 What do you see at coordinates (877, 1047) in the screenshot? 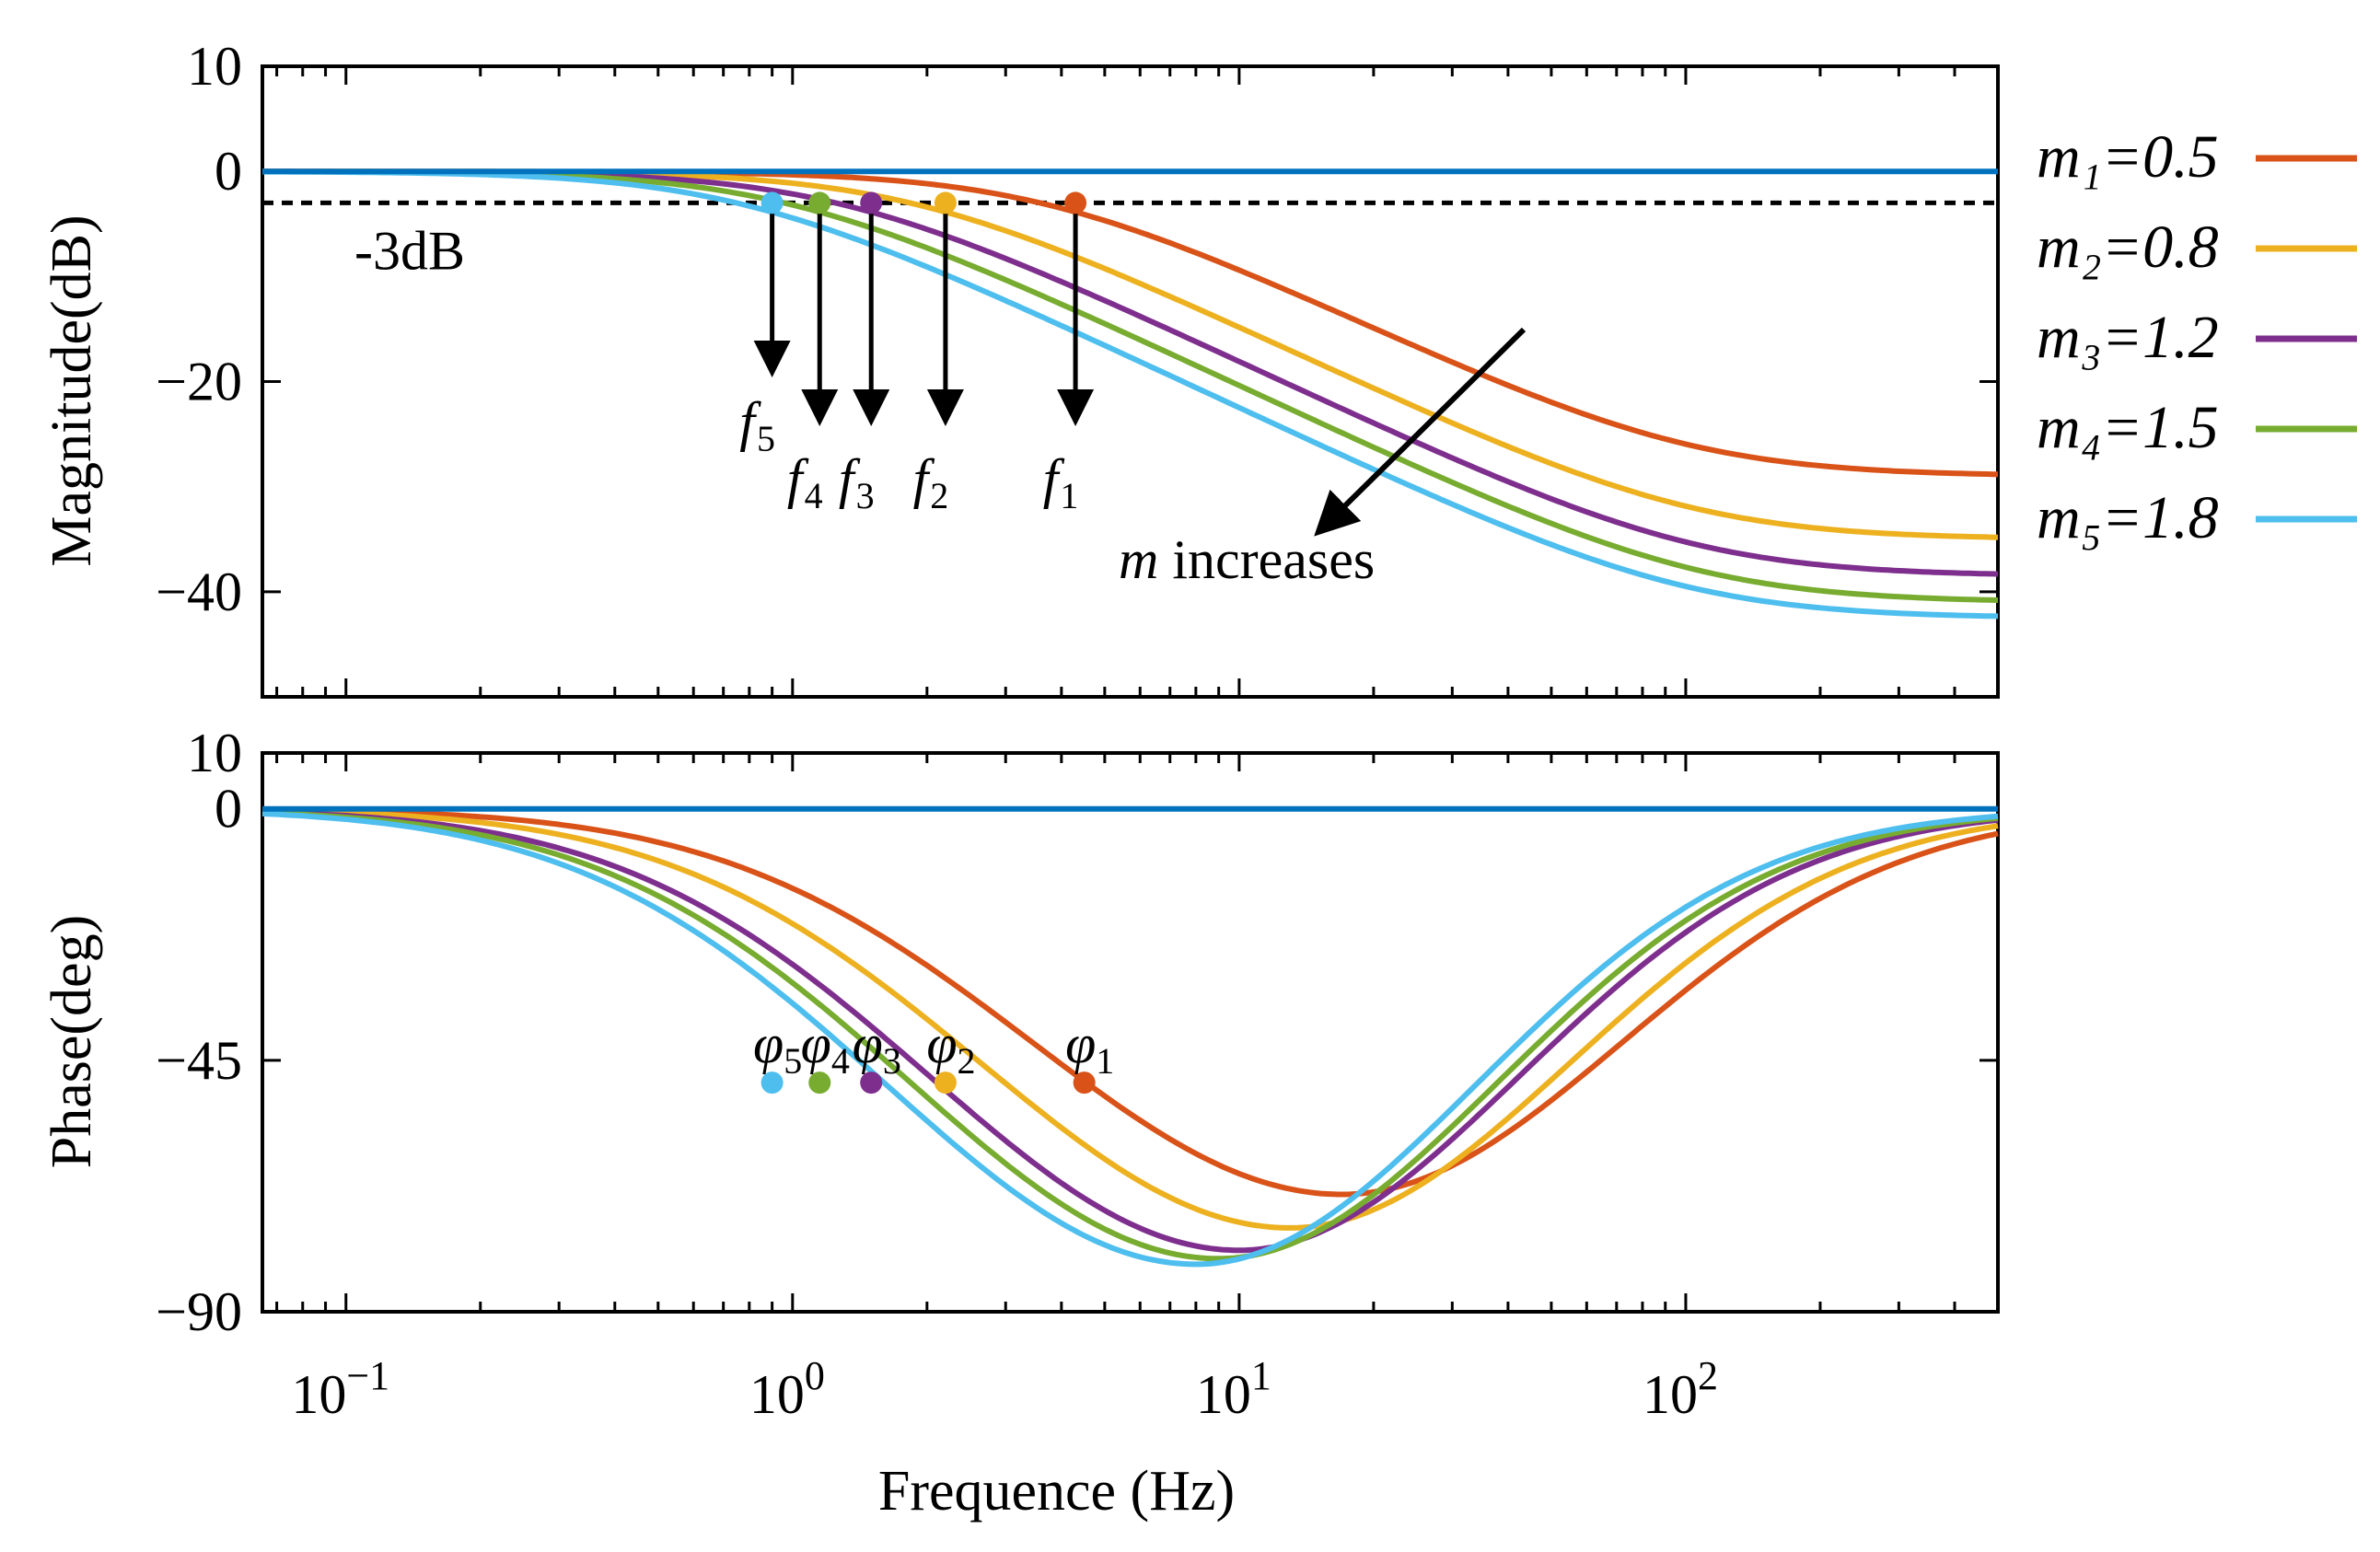
I see `phase-label-3: φ3` at bounding box center [877, 1047].